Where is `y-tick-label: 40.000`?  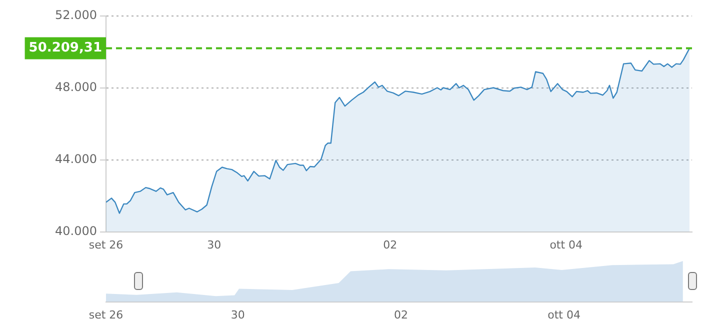
y-tick-label: 40.000 is located at coordinates (76, 231).